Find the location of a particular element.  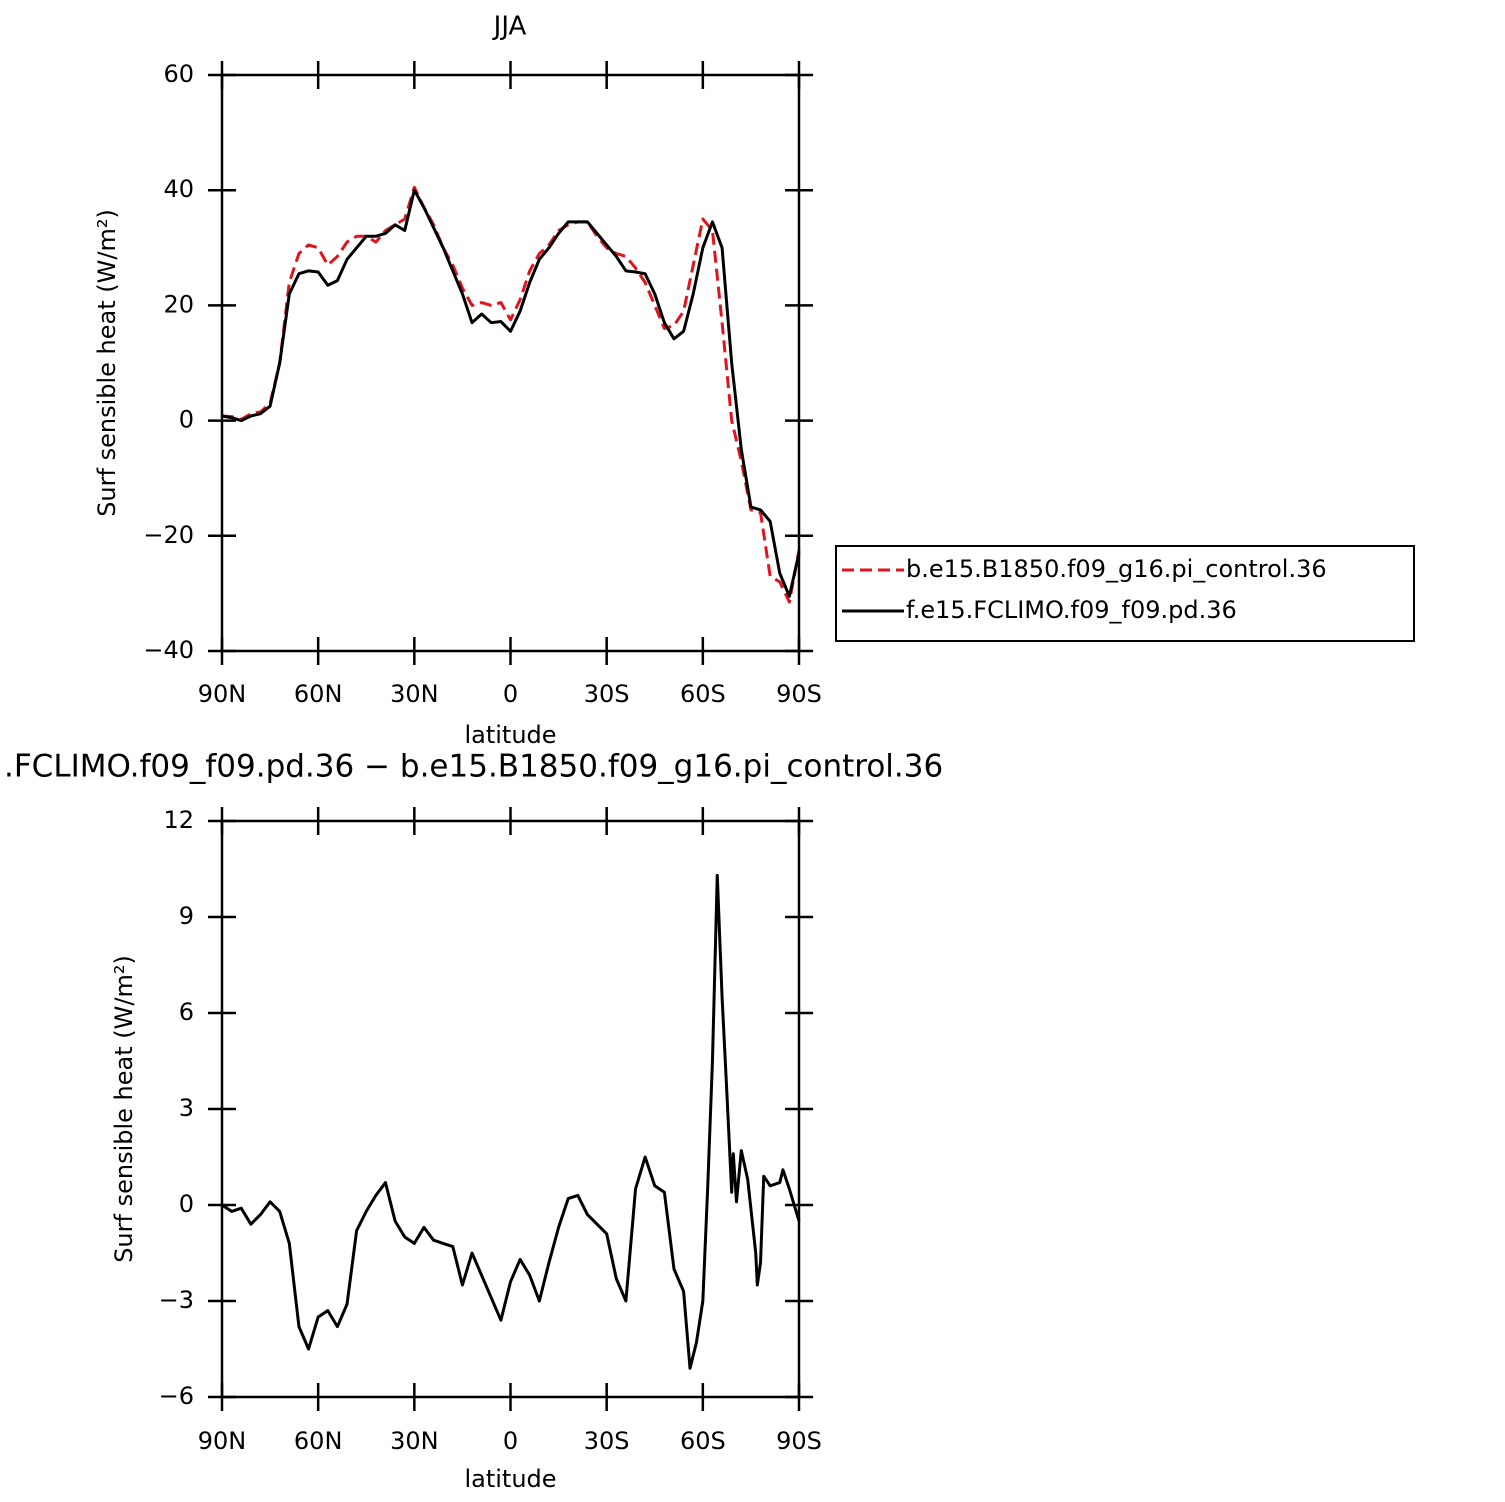

y-tick-label: 20 is located at coordinates (178, 304).